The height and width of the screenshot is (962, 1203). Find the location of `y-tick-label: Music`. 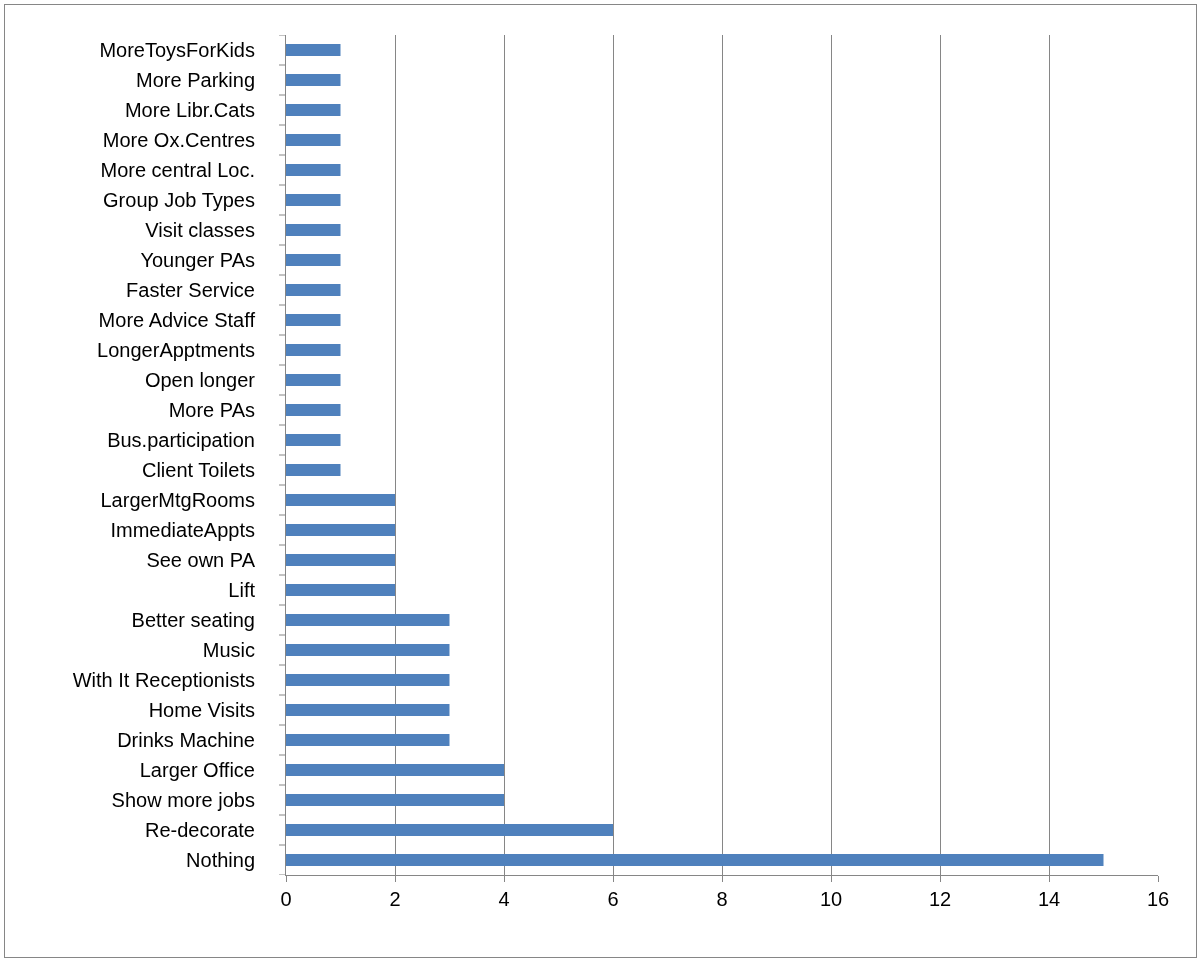

y-tick-label: Music is located at coordinates (228, 650).